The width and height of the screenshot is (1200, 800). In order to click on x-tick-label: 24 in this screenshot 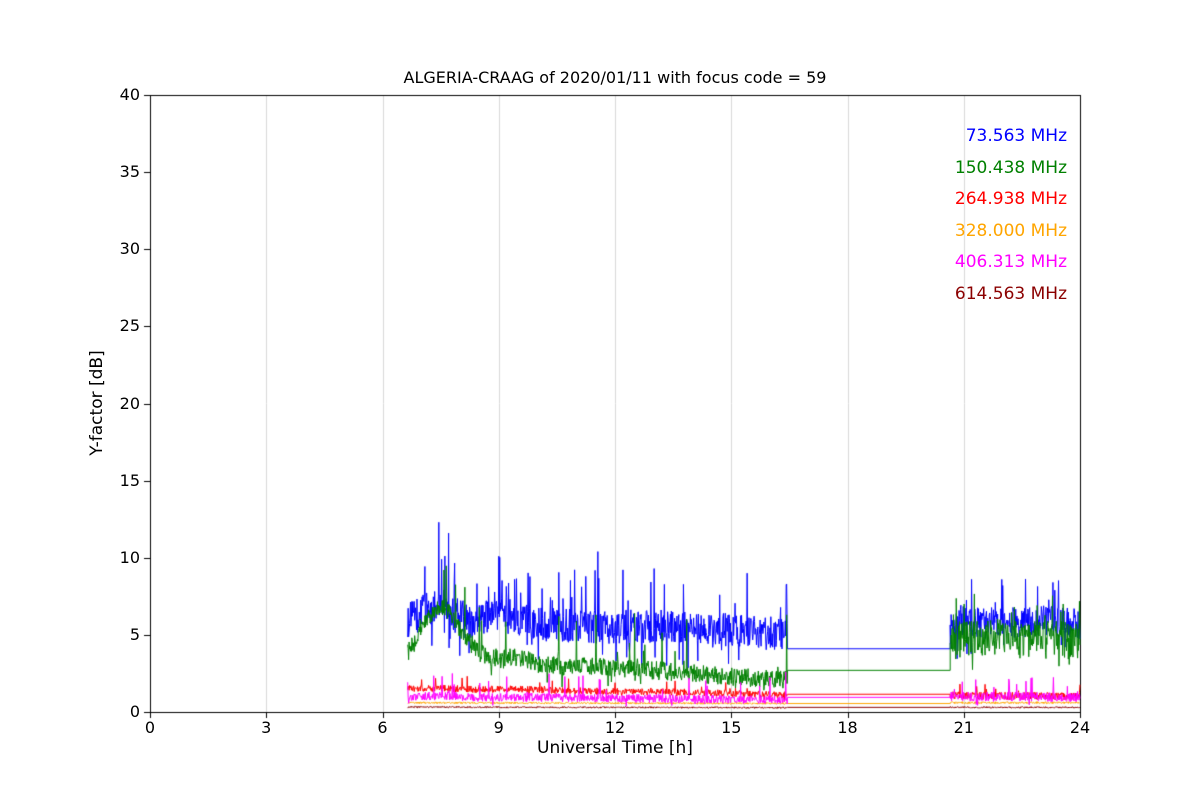, I will do `click(1080, 727)`.